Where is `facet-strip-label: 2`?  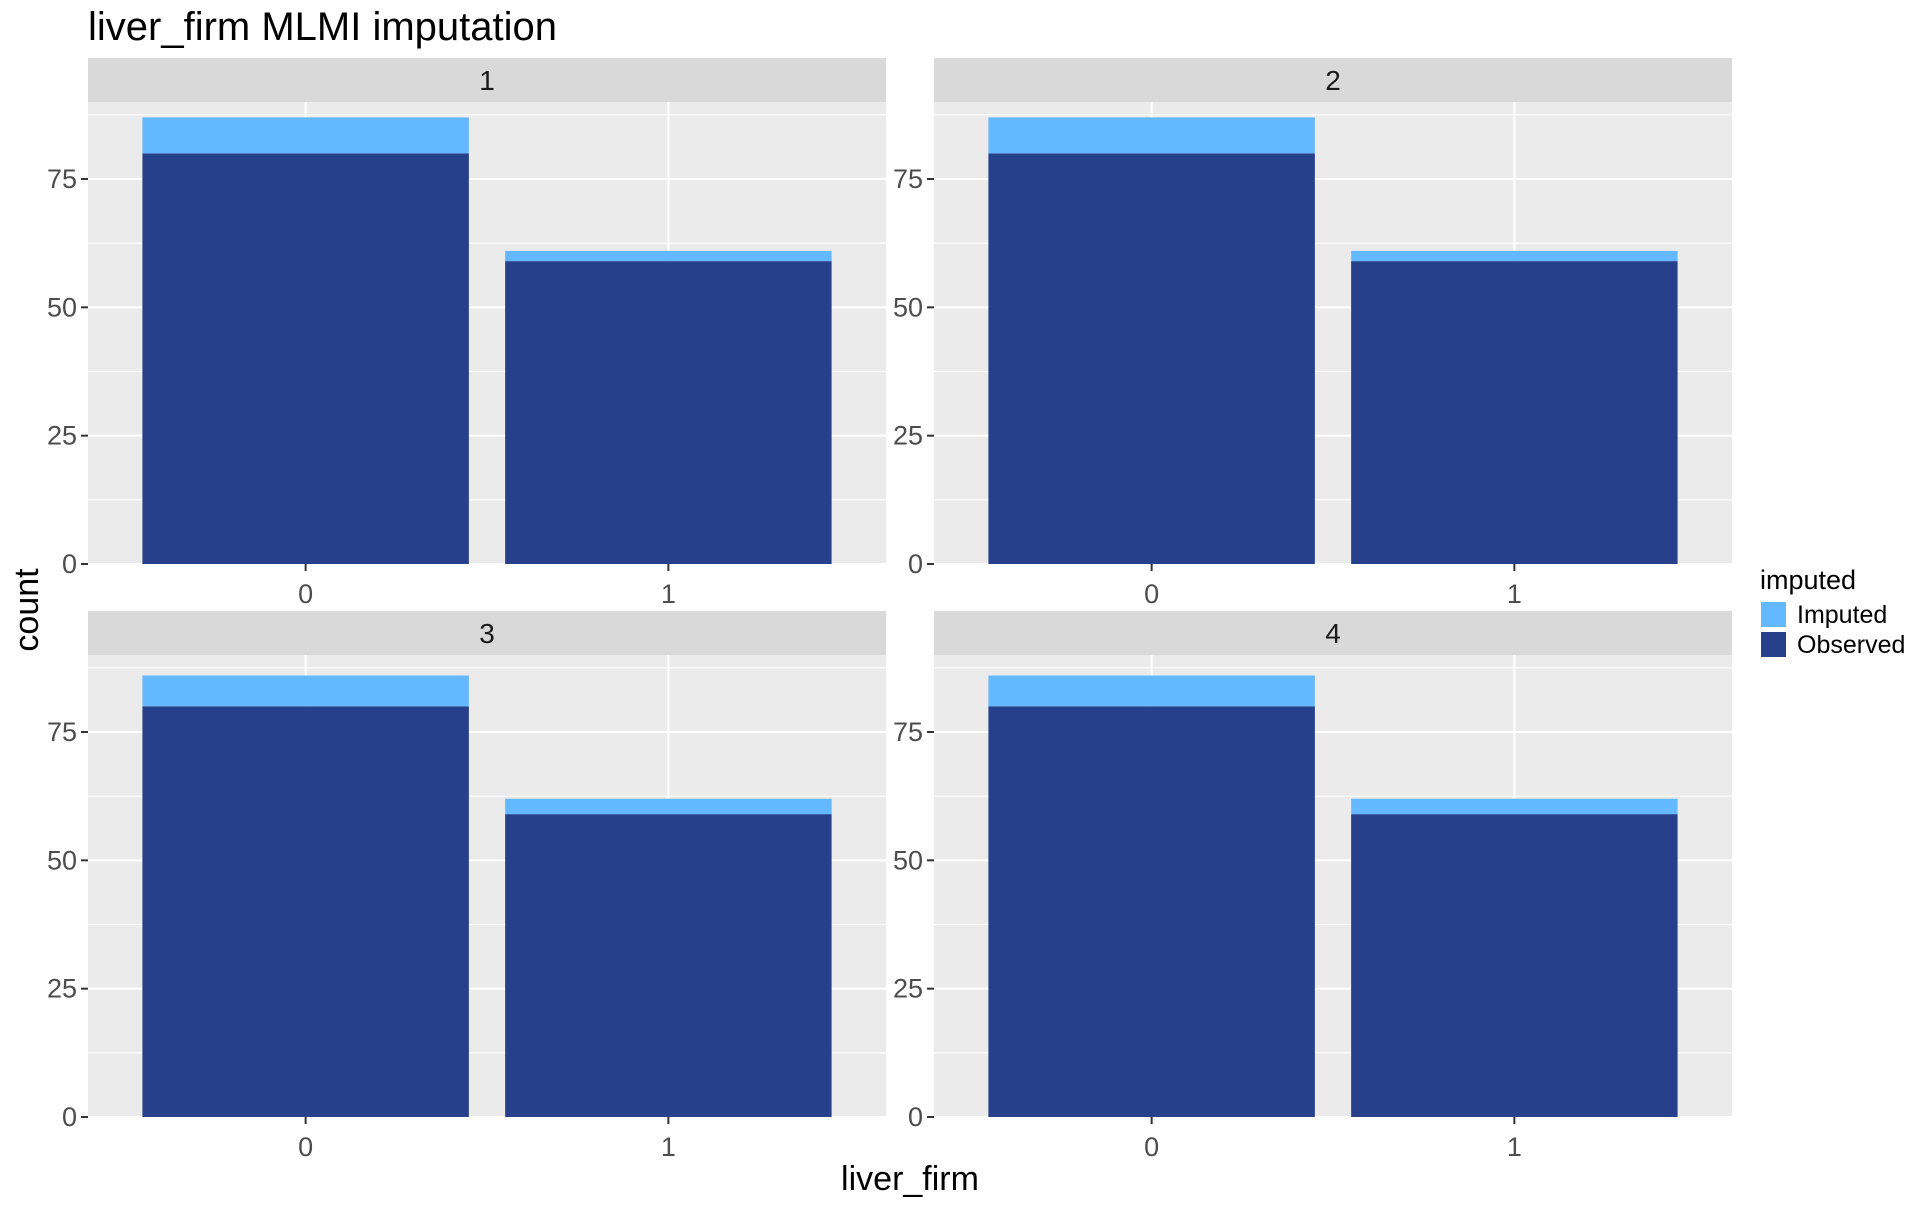
facet-strip-label: 2 is located at coordinates (1333, 80).